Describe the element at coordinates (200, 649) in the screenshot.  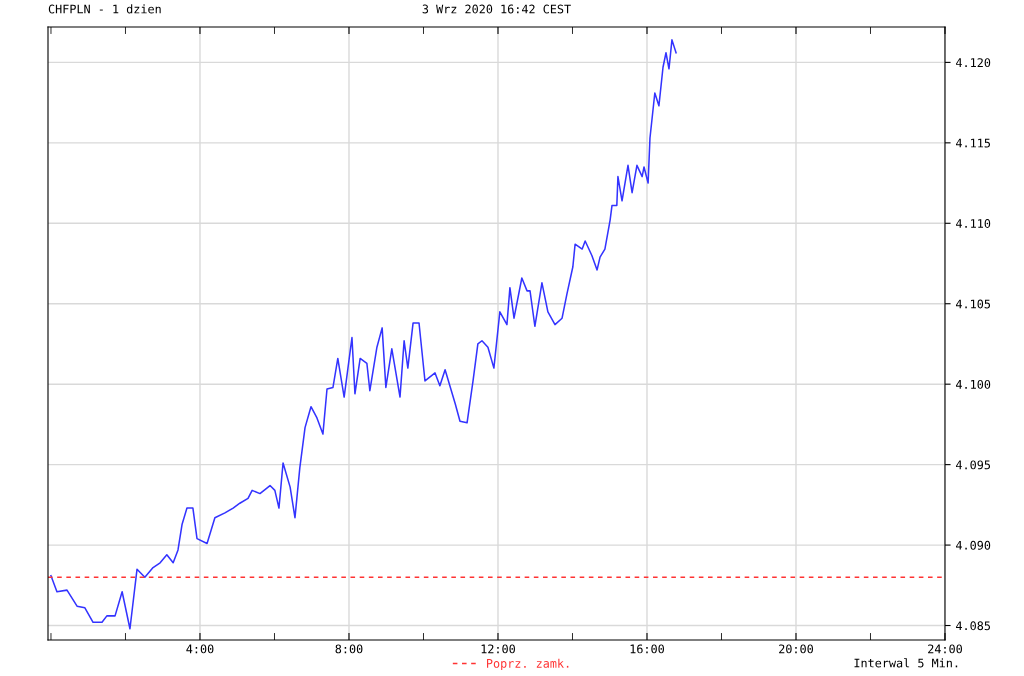
I see `x-tick-label: 4:00` at that location.